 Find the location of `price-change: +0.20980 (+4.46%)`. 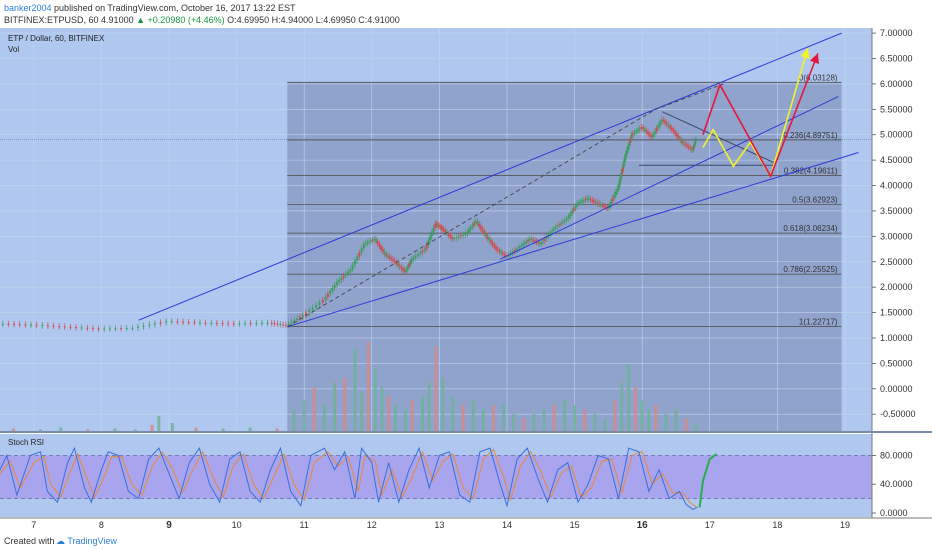

price-change: +0.20980 (+4.46%) is located at coordinates (186, 20).